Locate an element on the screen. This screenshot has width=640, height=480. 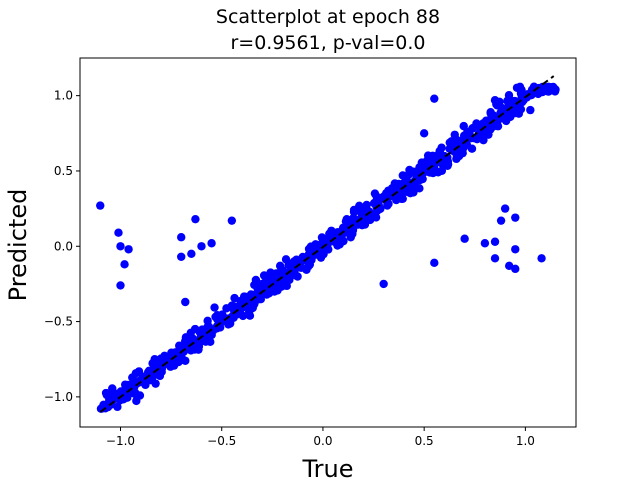
chart-subtitle: r=0.9561, p-val=0.0 is located at coordinates (327, 43).